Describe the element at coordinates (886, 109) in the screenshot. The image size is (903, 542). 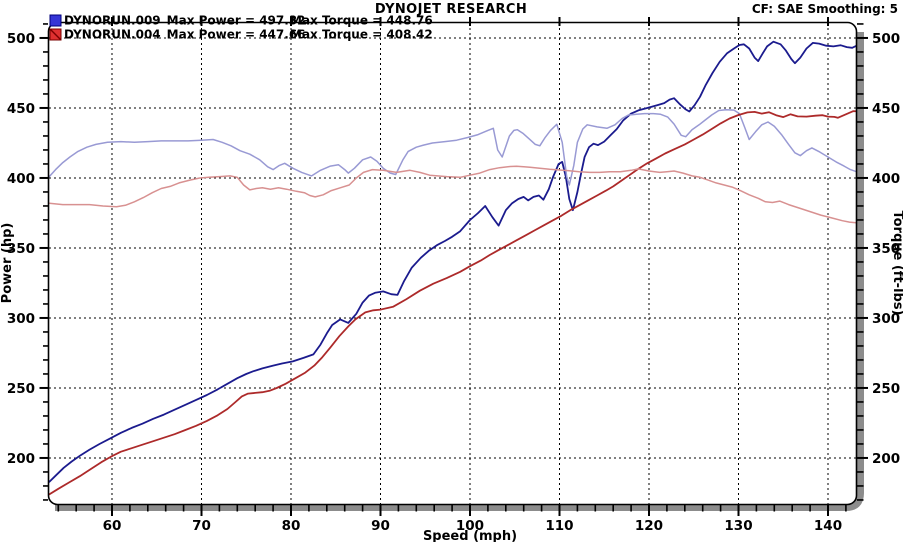
I see `right-tick-label-450: 450` at that location.